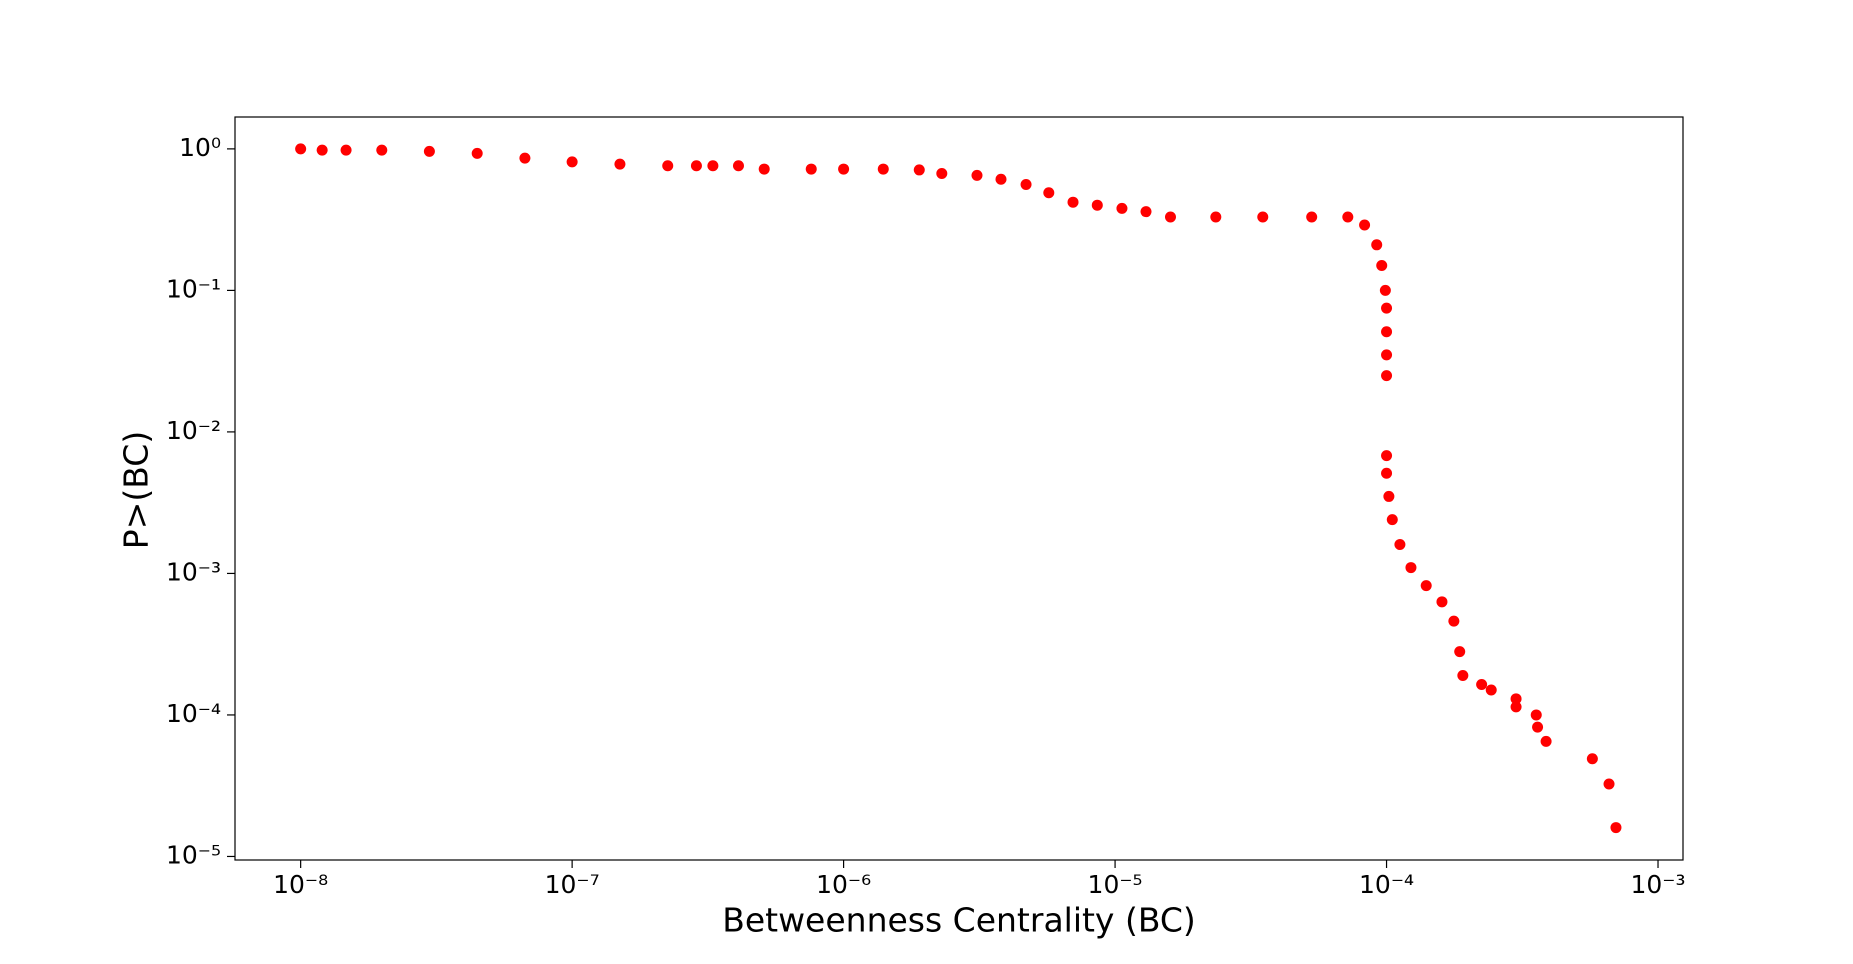 The width and height of the screenshot is (1853, 964). What do you see at coordinates (193, 713) in the screenshot?
I see `y-tick-label: 10⁻⁴` at bounding box center [193, 713].